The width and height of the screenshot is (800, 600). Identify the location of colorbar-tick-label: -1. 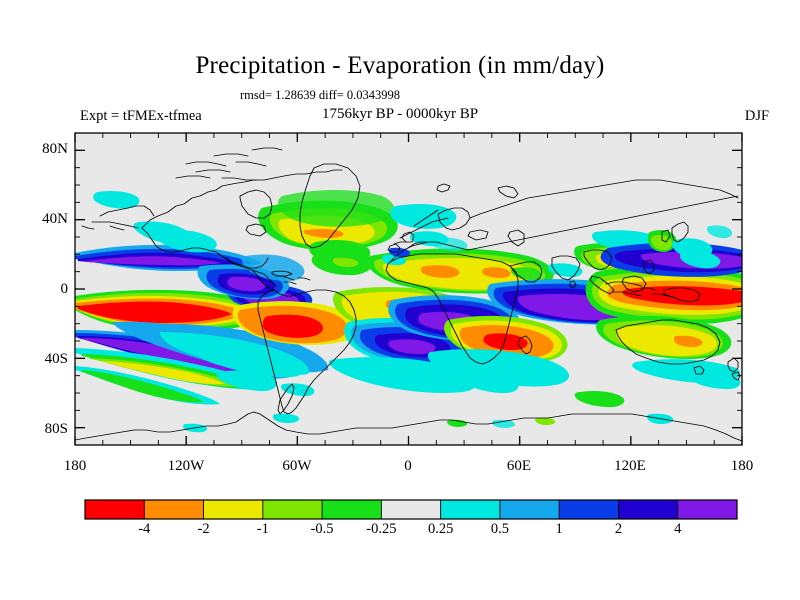
(262, 529).